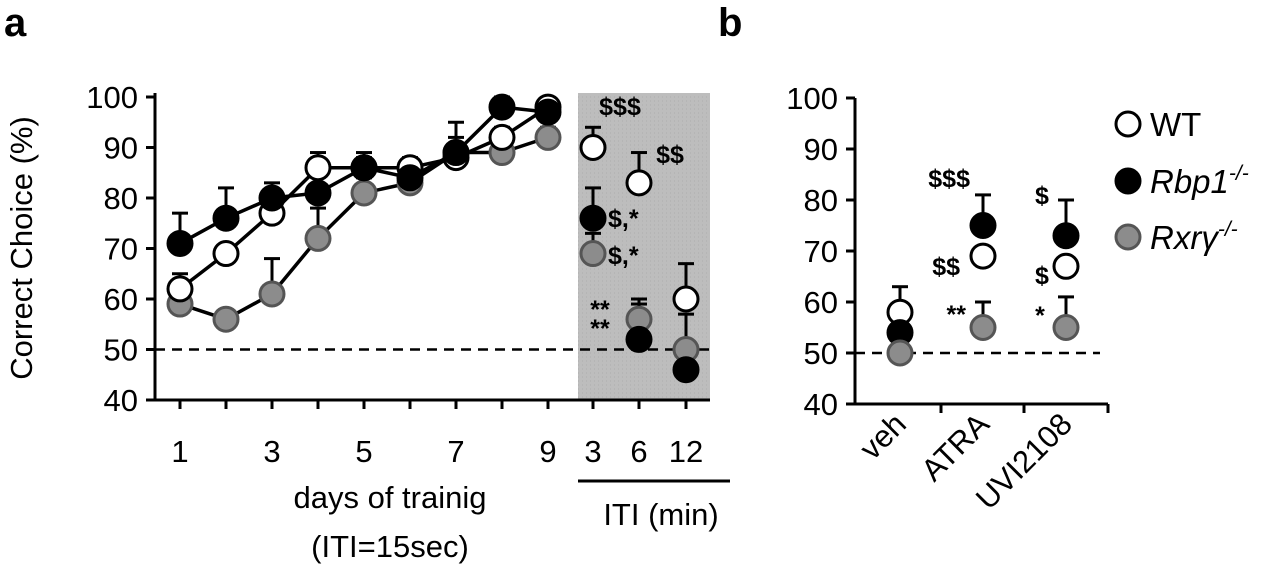  Describe the element at coordinates (686, 451) in the screenshot. I see `x-tick-label: 12` at that location.